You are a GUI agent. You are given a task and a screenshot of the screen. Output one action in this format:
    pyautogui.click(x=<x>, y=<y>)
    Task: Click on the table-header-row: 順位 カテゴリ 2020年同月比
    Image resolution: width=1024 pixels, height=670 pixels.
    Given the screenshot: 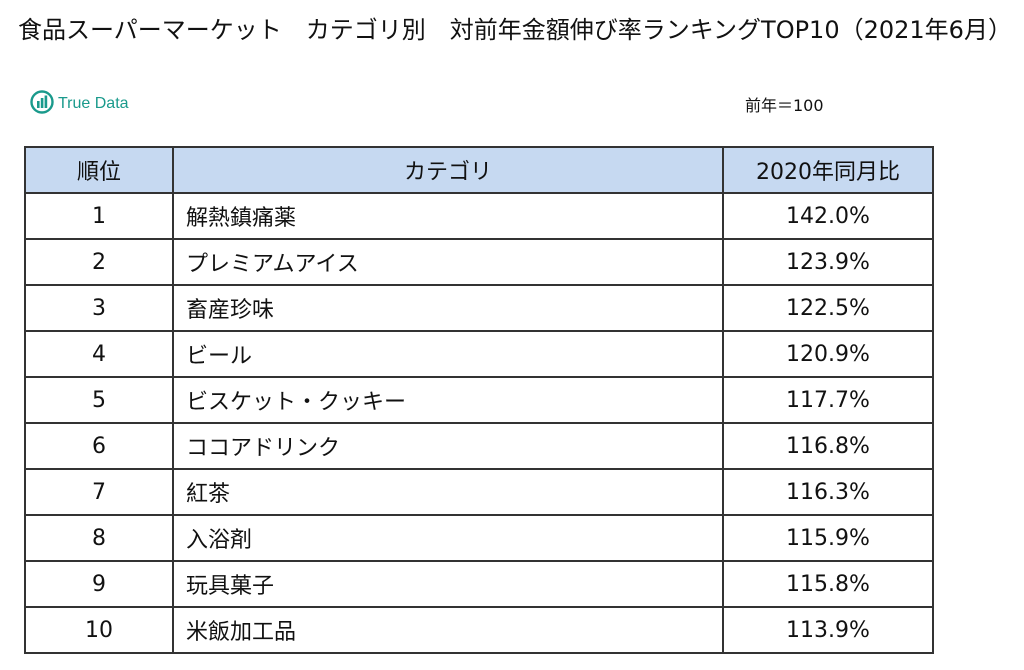 What is the action you would take?
    pyautogui.click(x=479, y=170)
    